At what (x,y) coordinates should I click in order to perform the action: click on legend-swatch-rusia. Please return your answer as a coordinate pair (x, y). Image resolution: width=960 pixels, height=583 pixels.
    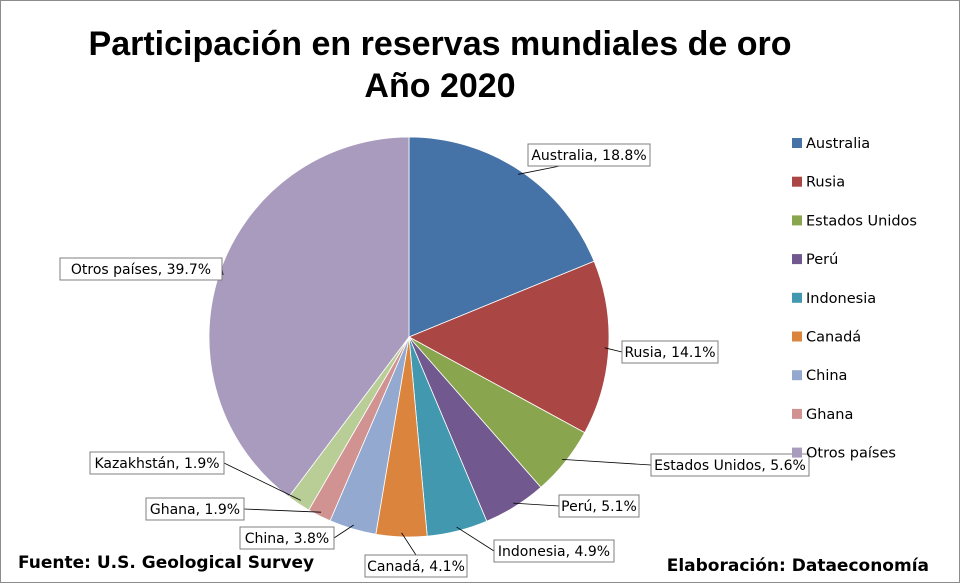
    Looking at the image, I should click on (797, 181).